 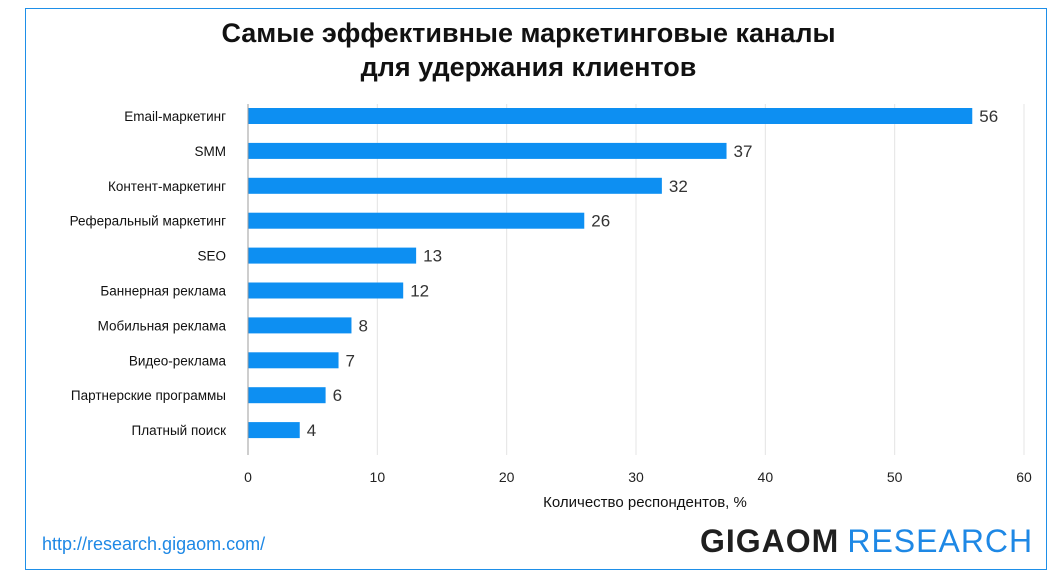 What do you see at coordinates (1024, 477) in the screenshot?
I see `x-tick-label: 60` at bounding box center [1024, 477].